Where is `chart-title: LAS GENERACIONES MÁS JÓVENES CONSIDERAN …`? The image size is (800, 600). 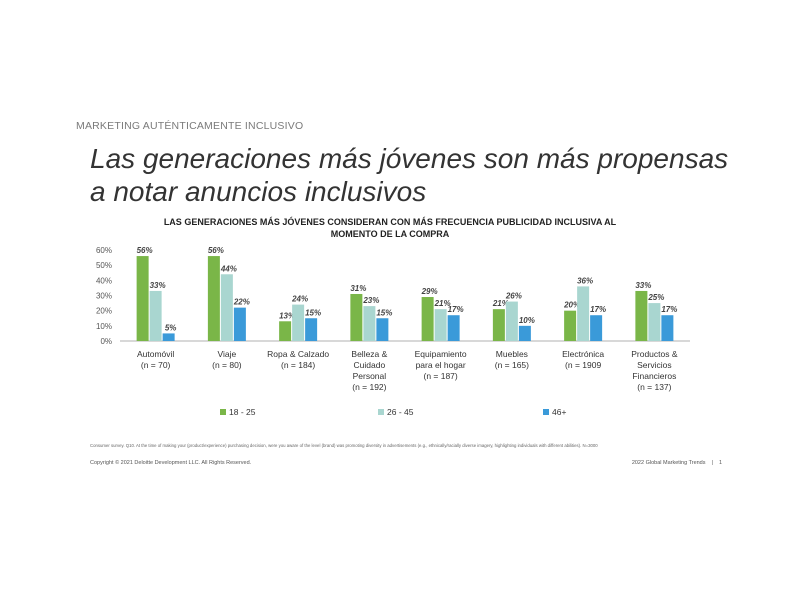
chart-title: LAS GENERACIONES MÁS JÓVENES CONSIDERAN … is located at coordinates (390, 228).